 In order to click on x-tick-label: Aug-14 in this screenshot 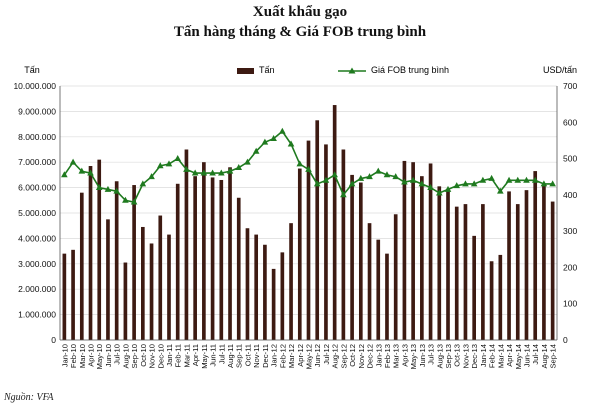, I will do `click(544, 356)`.